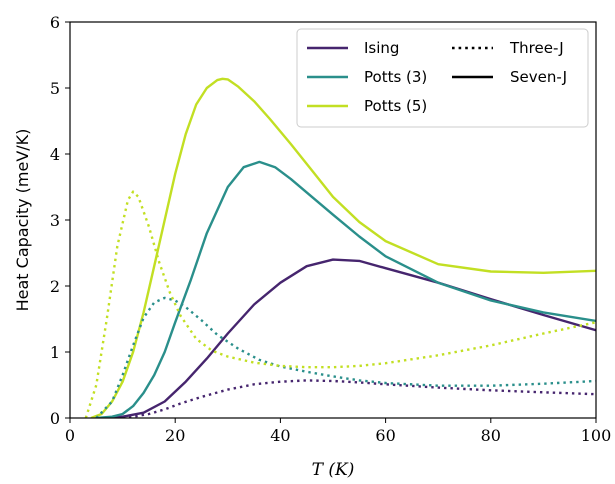  What do you see at coordinates (596, 435) in the screenshot?
I see `x-tick-label: 100` at bounding box center [596, 435].